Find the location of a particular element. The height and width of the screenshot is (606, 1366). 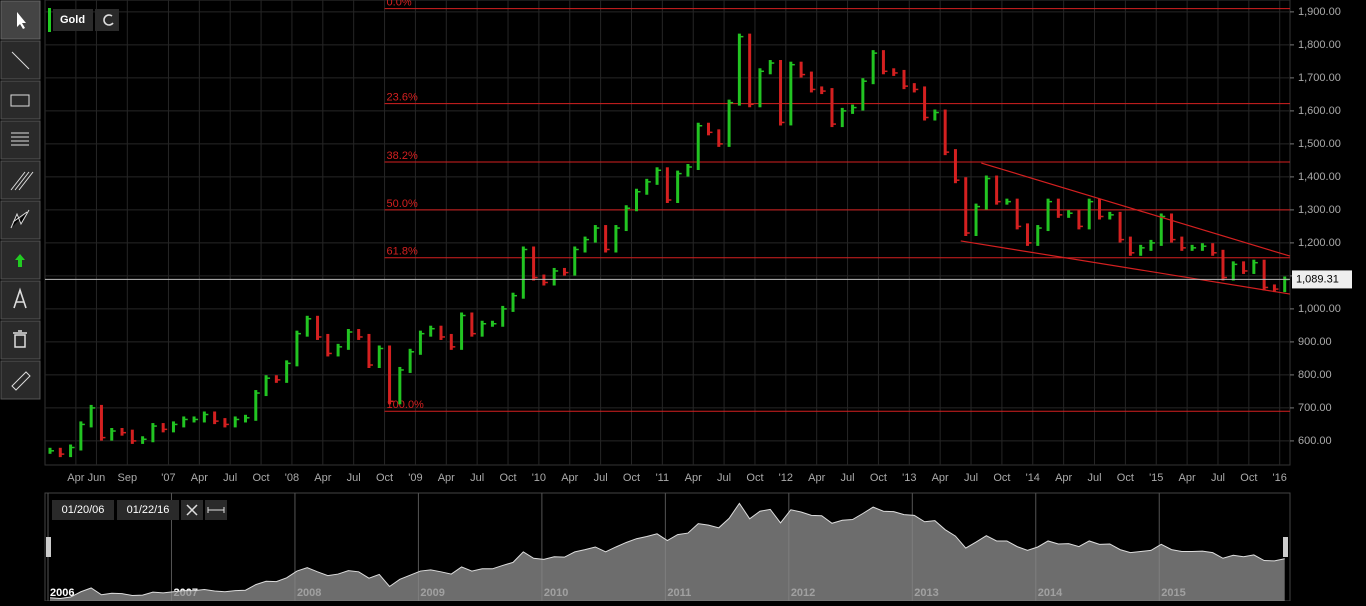

fib-label: 0.0% is located at coordinates (399, 4).